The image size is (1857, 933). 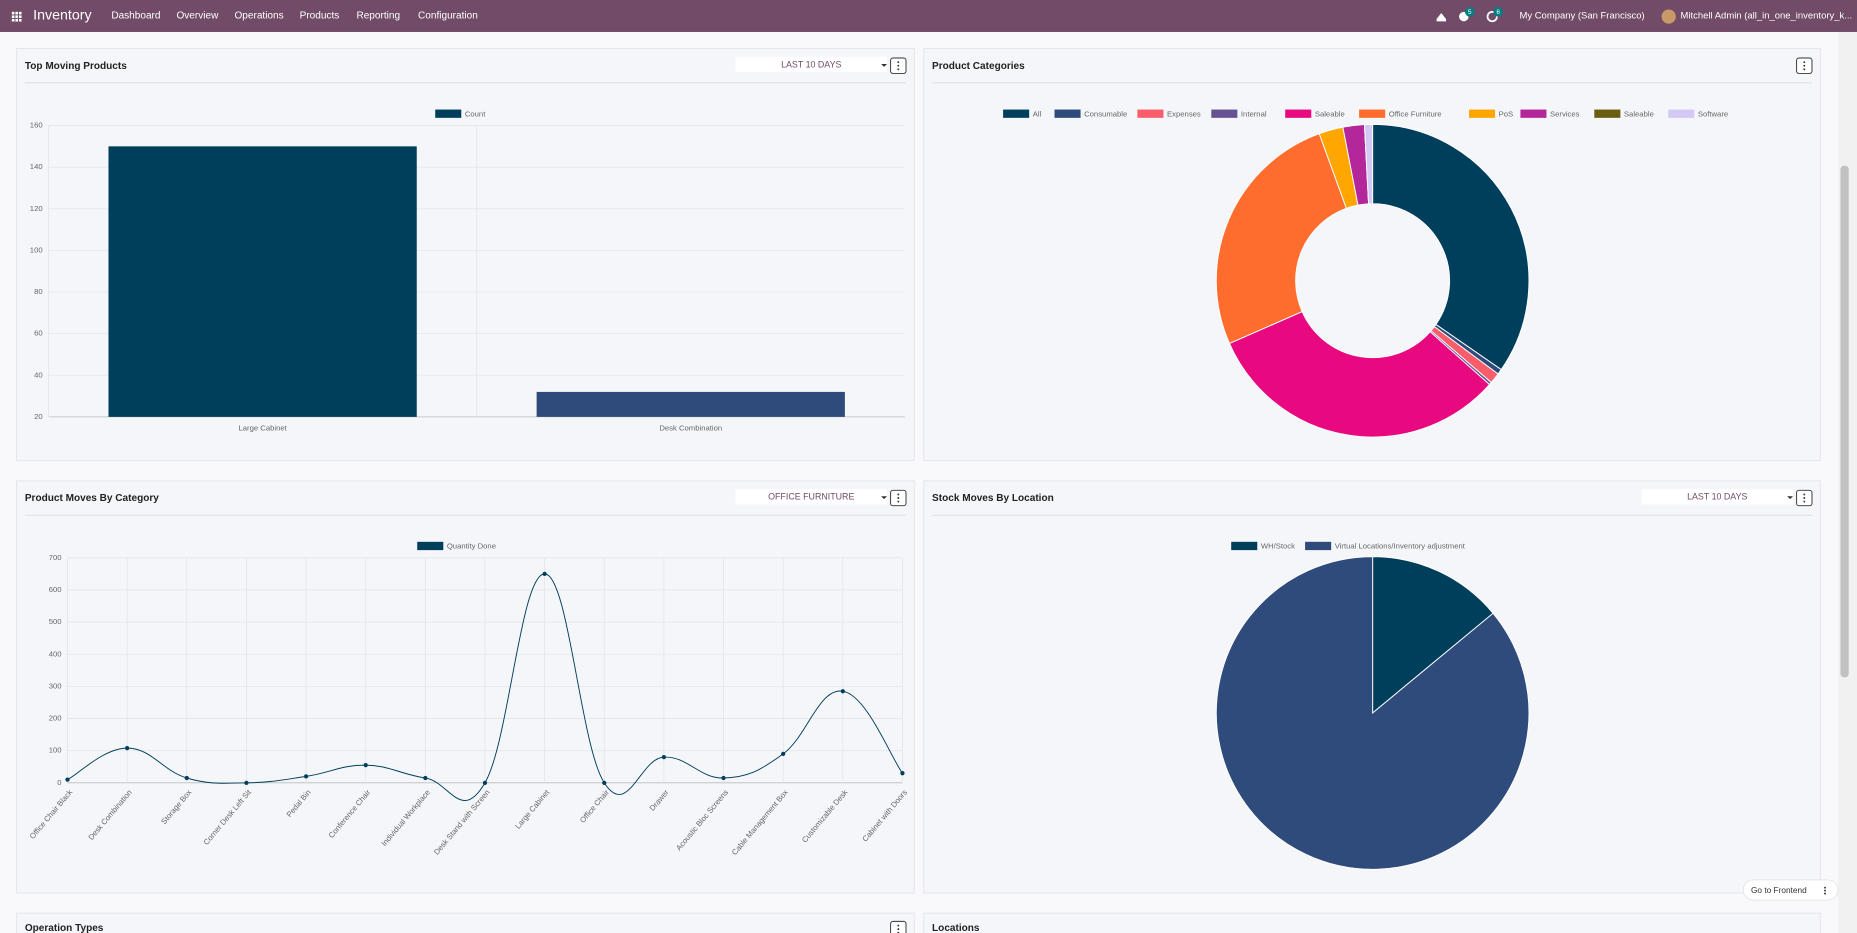 I want to click on avatar, so click(x=1668, y=16).